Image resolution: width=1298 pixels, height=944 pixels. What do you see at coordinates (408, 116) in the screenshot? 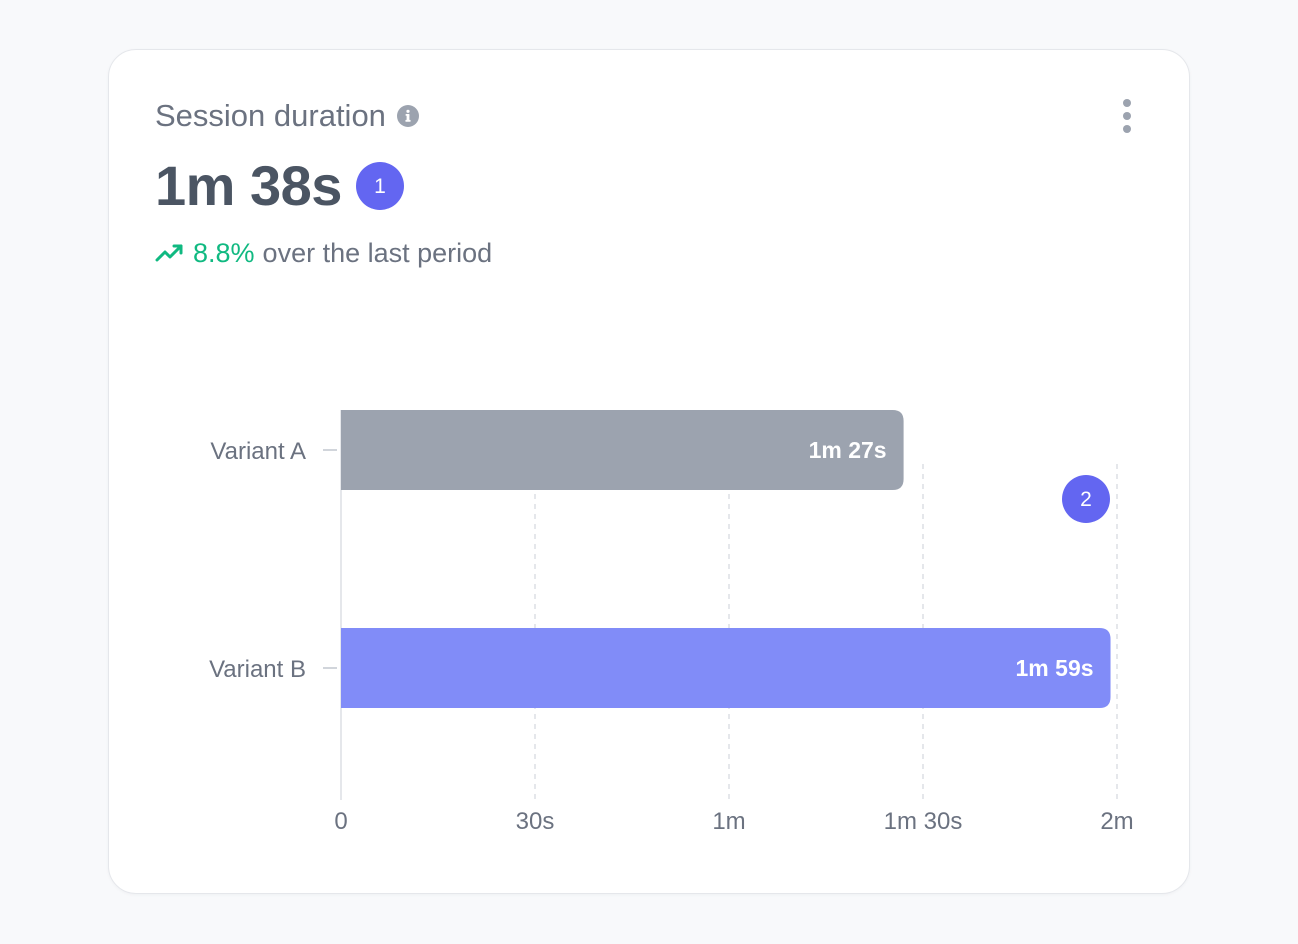
I see `info-icon` at bounding box center [408, 116].